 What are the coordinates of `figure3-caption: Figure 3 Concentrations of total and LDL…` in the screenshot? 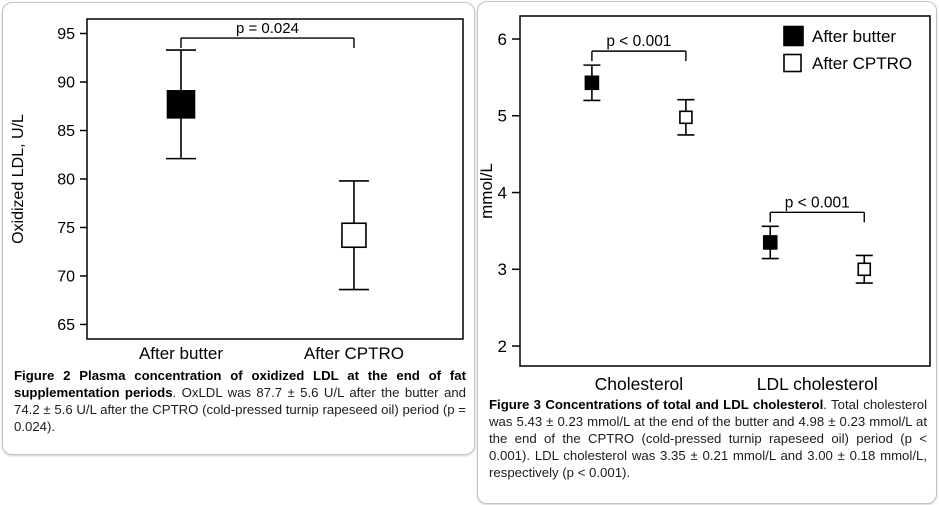 It's located at (708, 438).